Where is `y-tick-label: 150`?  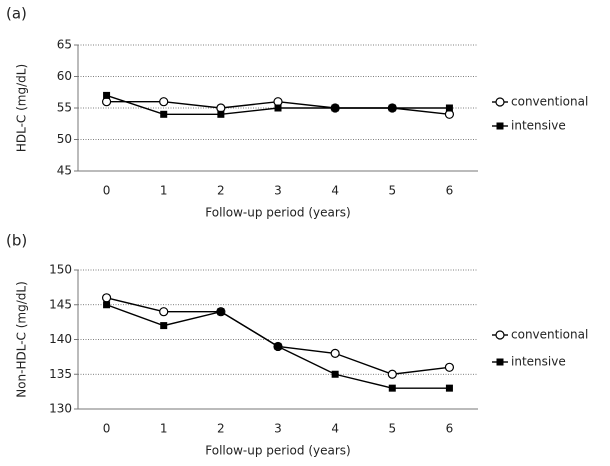 y-tick-label: 150 is located at coordinates (60, 270).